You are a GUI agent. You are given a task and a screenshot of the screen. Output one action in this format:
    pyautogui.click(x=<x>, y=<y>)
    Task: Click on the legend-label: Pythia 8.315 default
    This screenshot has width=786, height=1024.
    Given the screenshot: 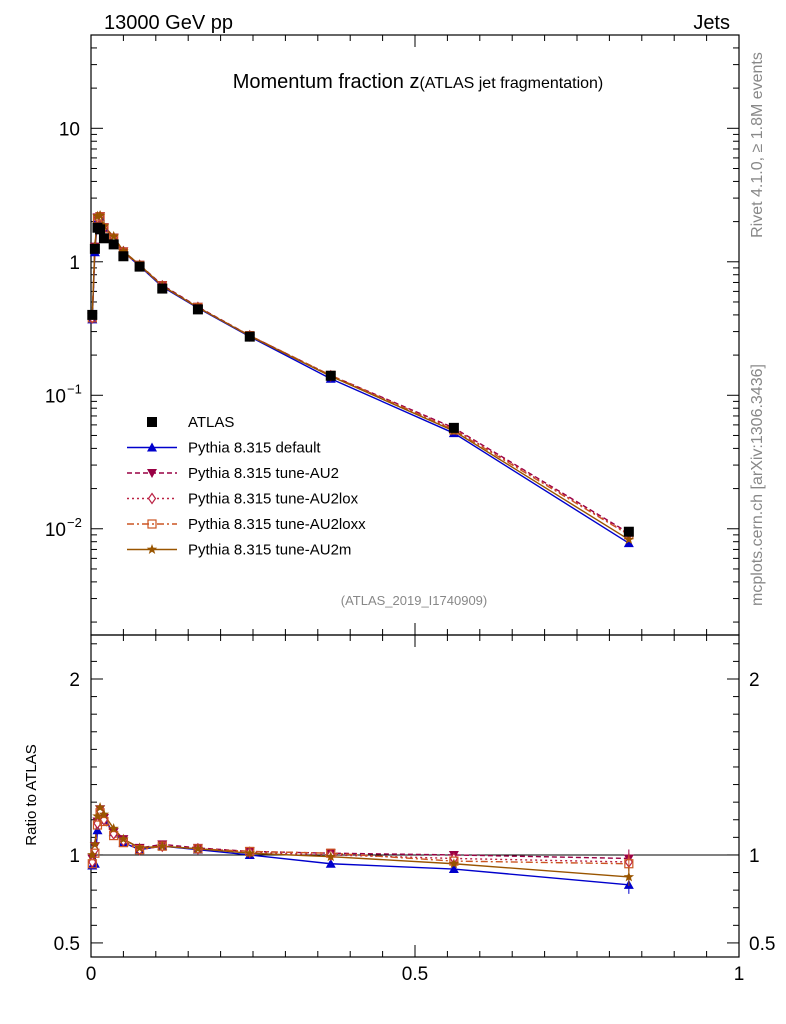 What is the action you would take?
    pyautogui.click(x=254, y=448)
    